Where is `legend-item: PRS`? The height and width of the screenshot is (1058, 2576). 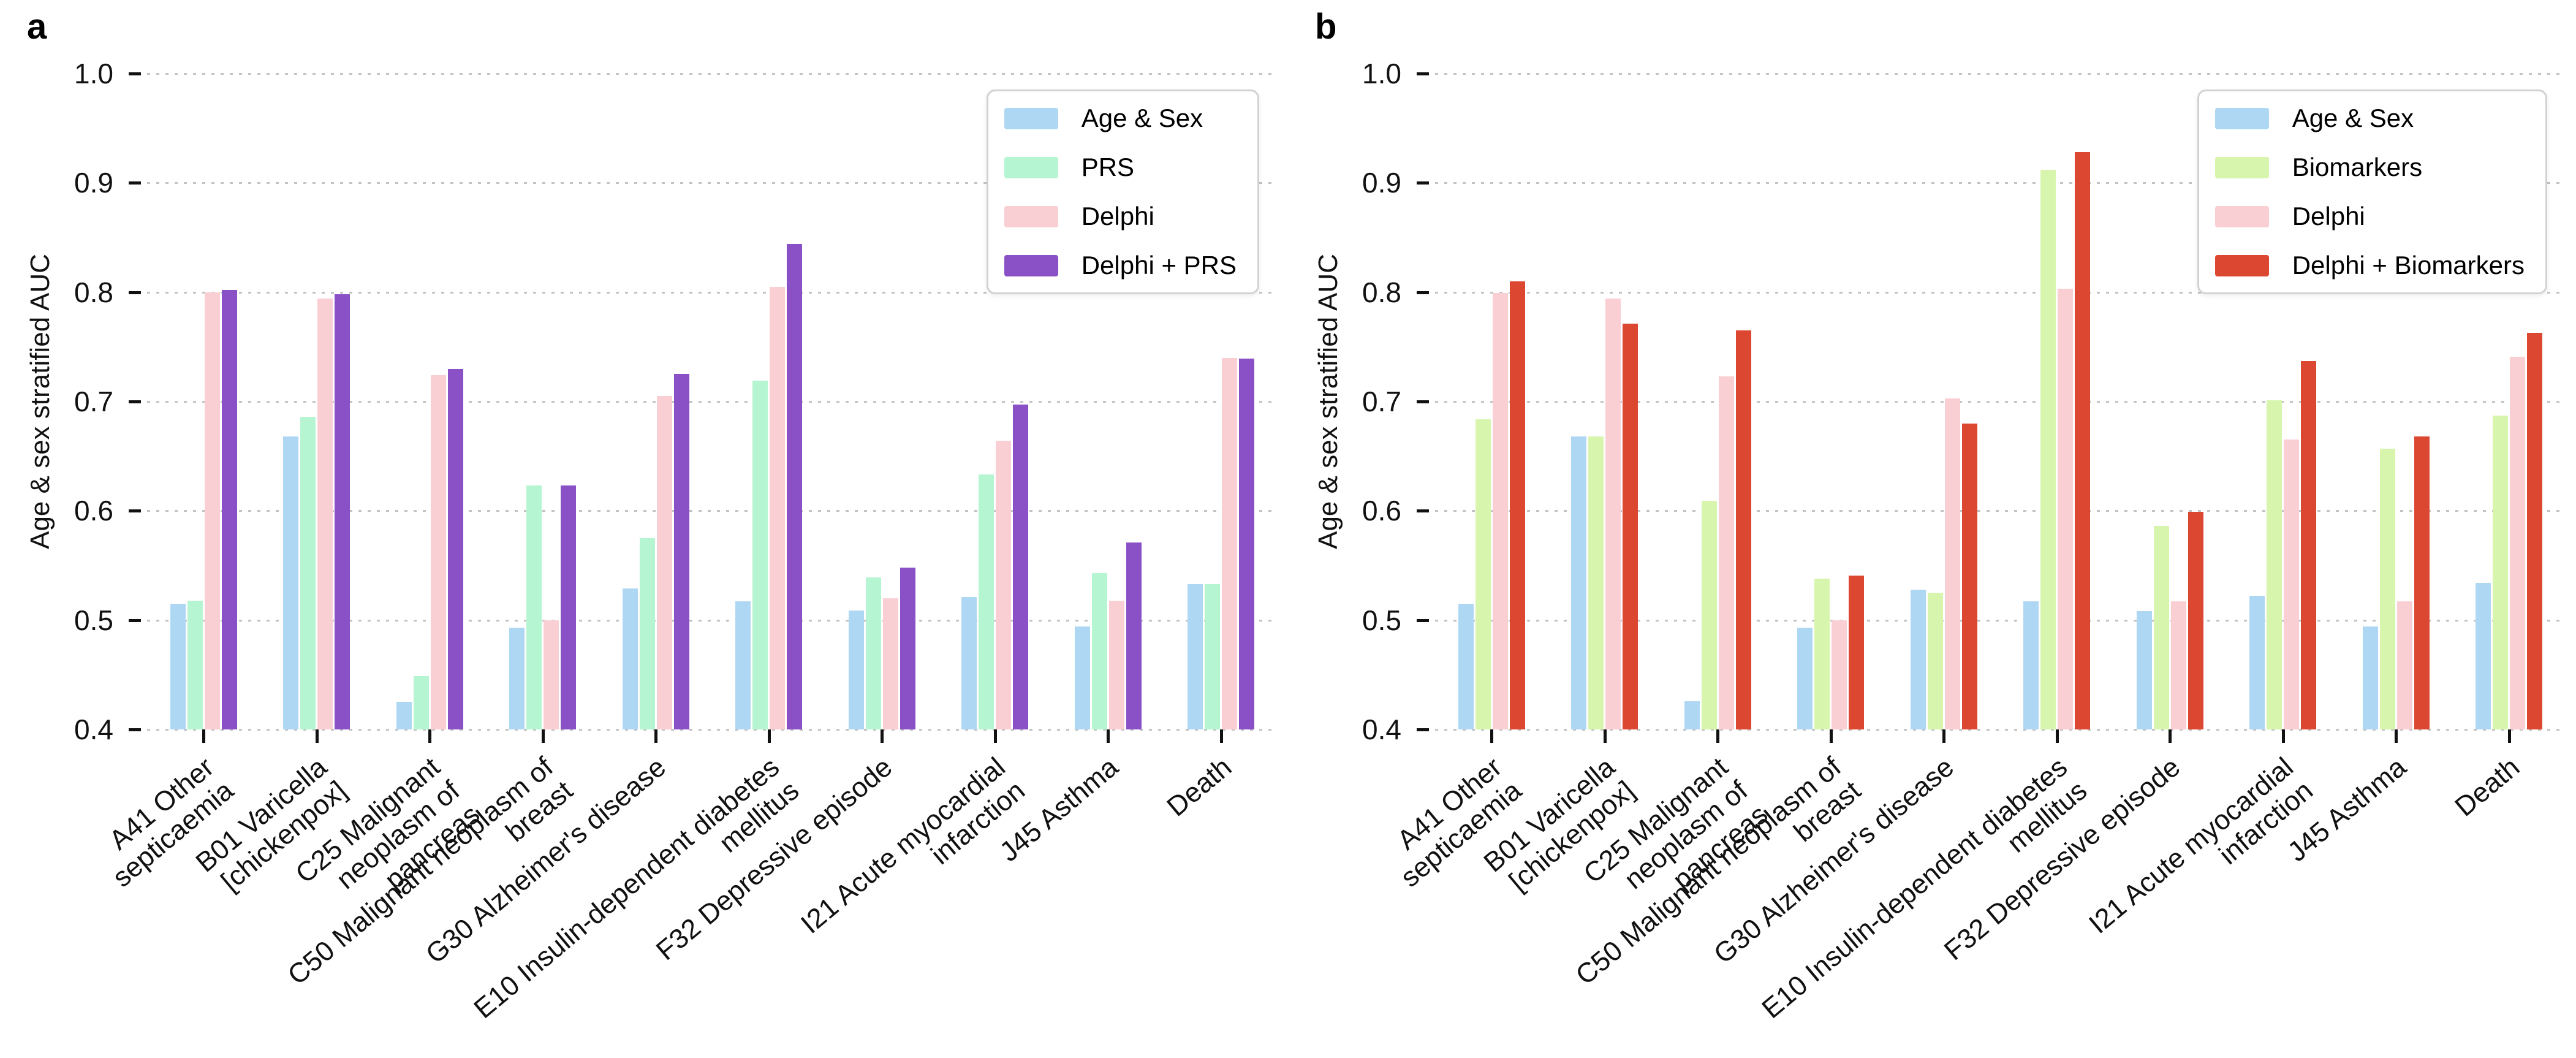
legend-item: PRS is located at coordinates (1120, 167).